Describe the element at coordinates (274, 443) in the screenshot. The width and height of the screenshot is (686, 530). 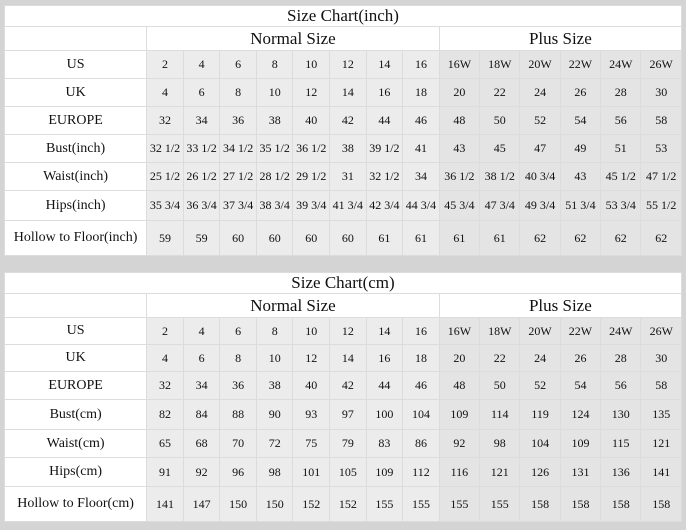
I see `size-cell: 72` at that location.